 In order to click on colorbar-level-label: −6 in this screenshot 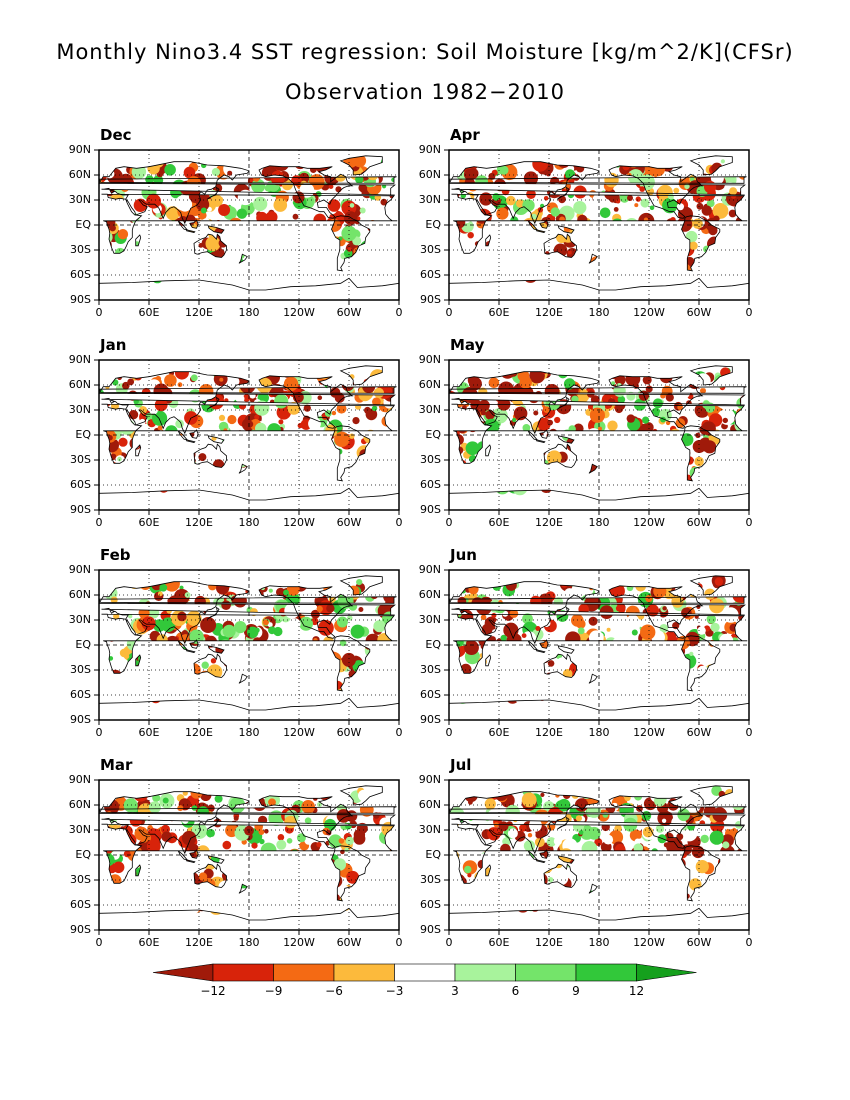, I will do `click(334, 991)`.